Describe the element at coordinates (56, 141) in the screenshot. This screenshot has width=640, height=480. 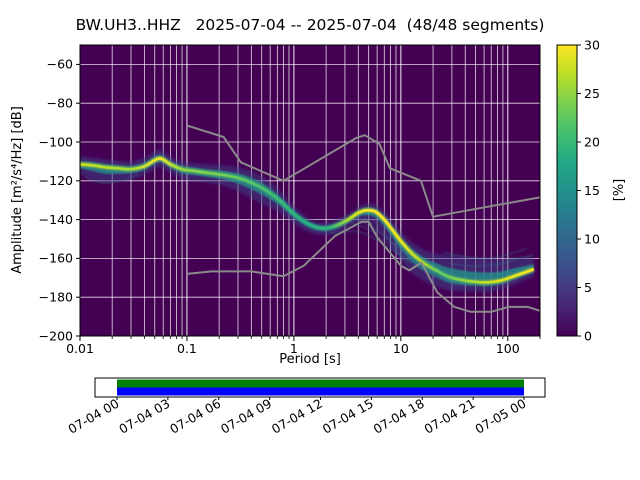
I see `y-tick-label: −100` at that location.